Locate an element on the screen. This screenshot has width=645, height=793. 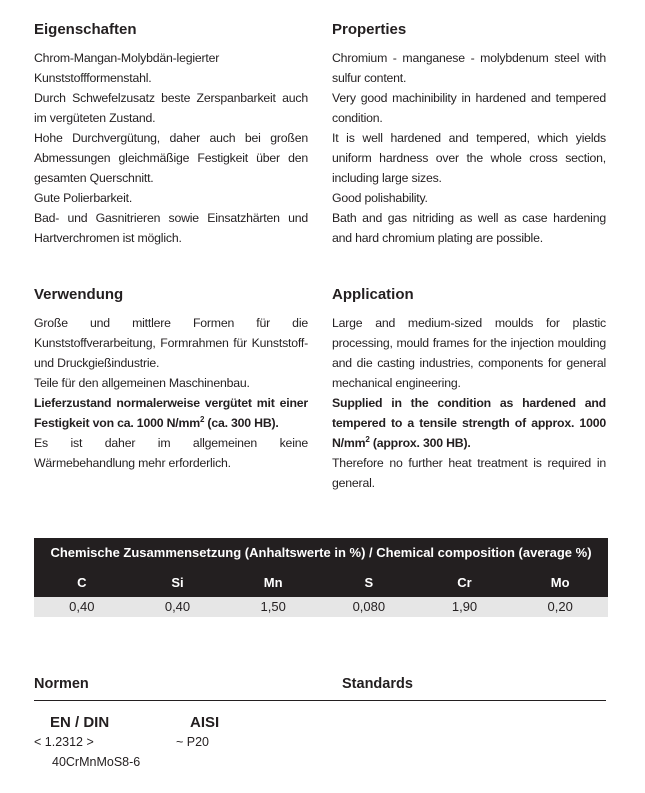
value-c: 0,40 is located at coordinates (82, 606).